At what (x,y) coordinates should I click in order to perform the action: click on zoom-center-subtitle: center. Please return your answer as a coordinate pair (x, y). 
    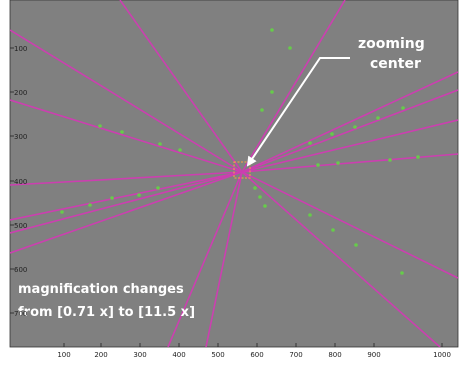
    Looking at the image, I should click on (395, 64).